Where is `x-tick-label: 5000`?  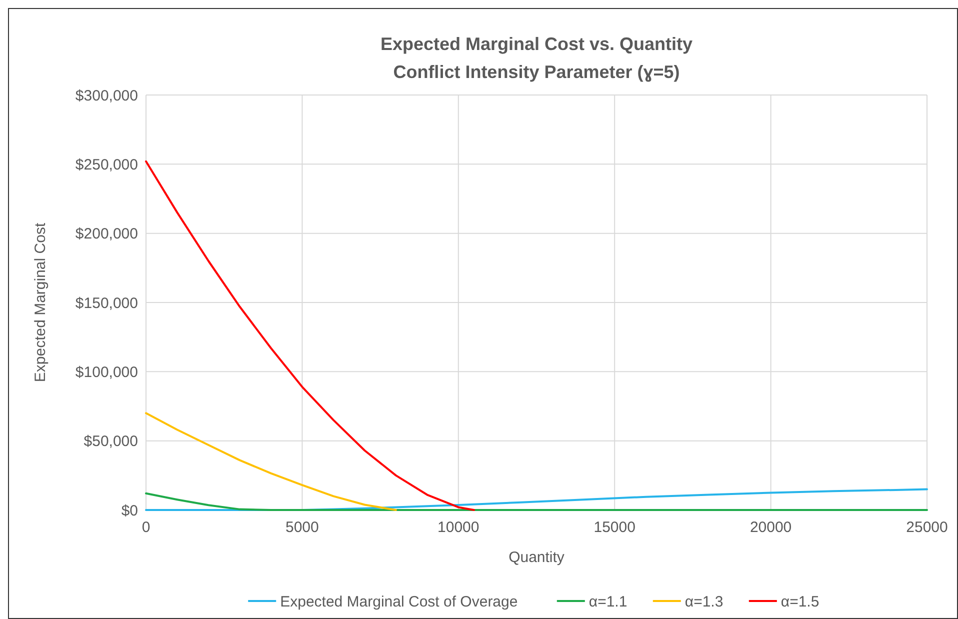
x-tick-label: 5000 is located at coordinates (302, 527).